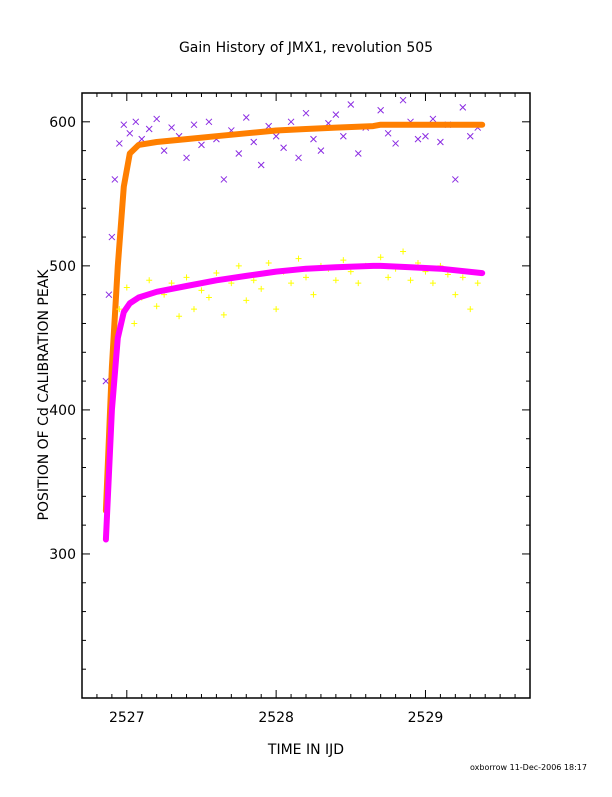 The width and height of the screenshot is (612, 797). I want to click on y-tick-label: 500, so click(62, 267).